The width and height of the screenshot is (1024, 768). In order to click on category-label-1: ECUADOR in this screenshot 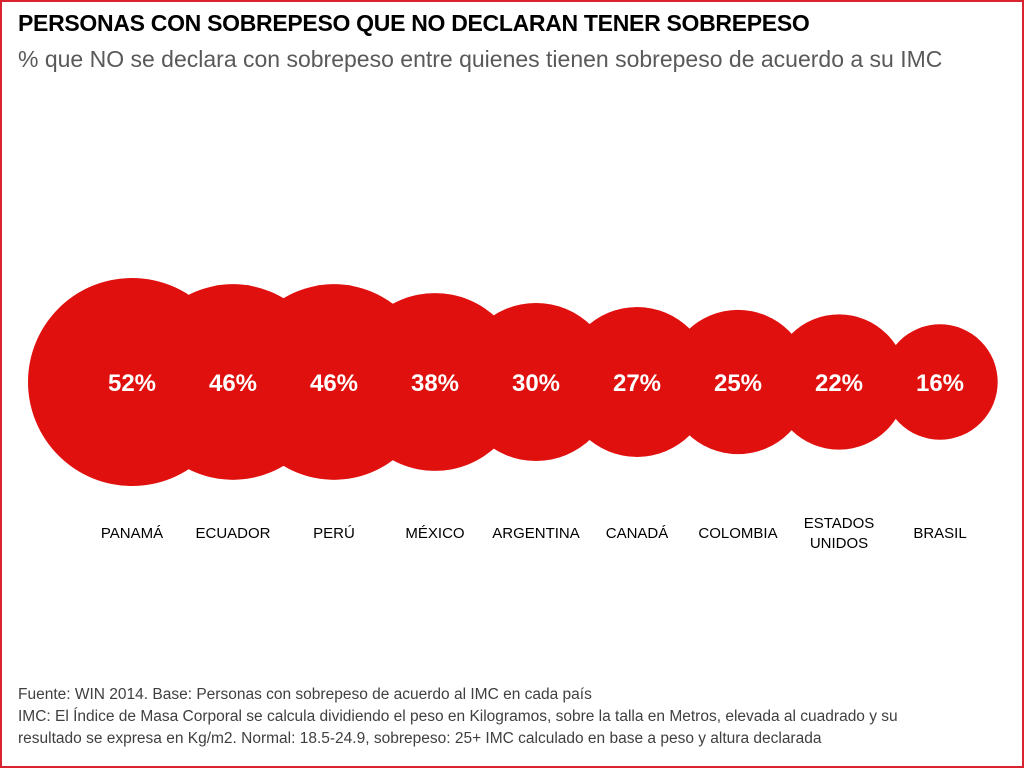, I will do `click(232, 533)`.